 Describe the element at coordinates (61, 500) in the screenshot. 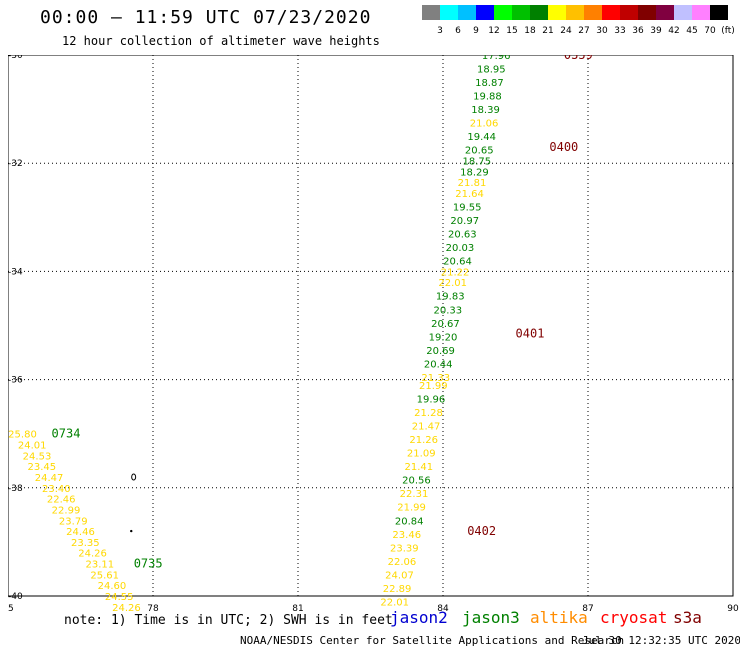

I see `wave-height-value: 22.46` at that location.